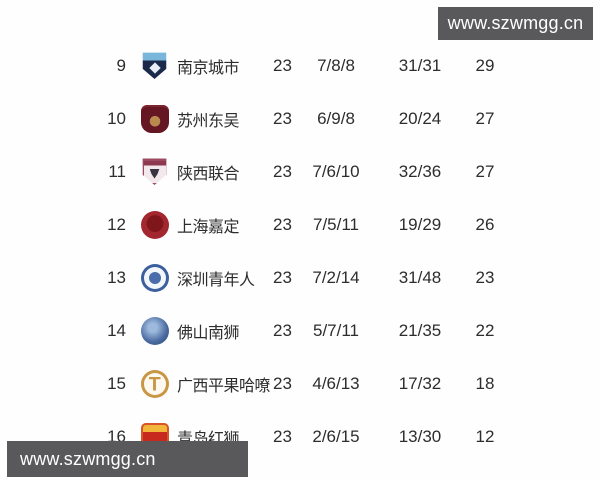 The width and height of the screenshot is (600, 480). I want to click on watermark-top: www.szwmgg.cn, so click(515, 23).